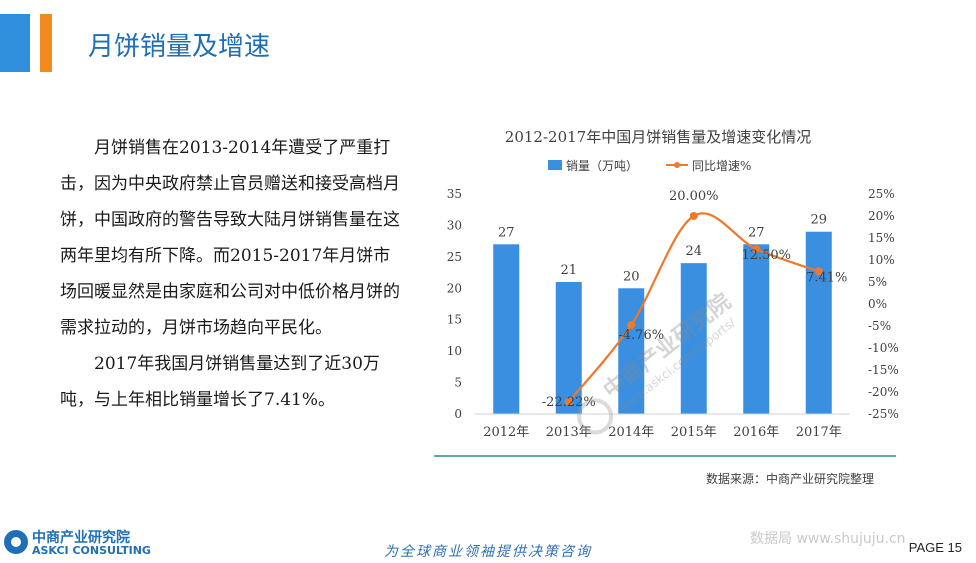 The image size is (976, 563). What do you see at coordinates (881, 216) in the screenshot?
I see `right-axis-tick-label: 20%` at bounding box center [881, 216].